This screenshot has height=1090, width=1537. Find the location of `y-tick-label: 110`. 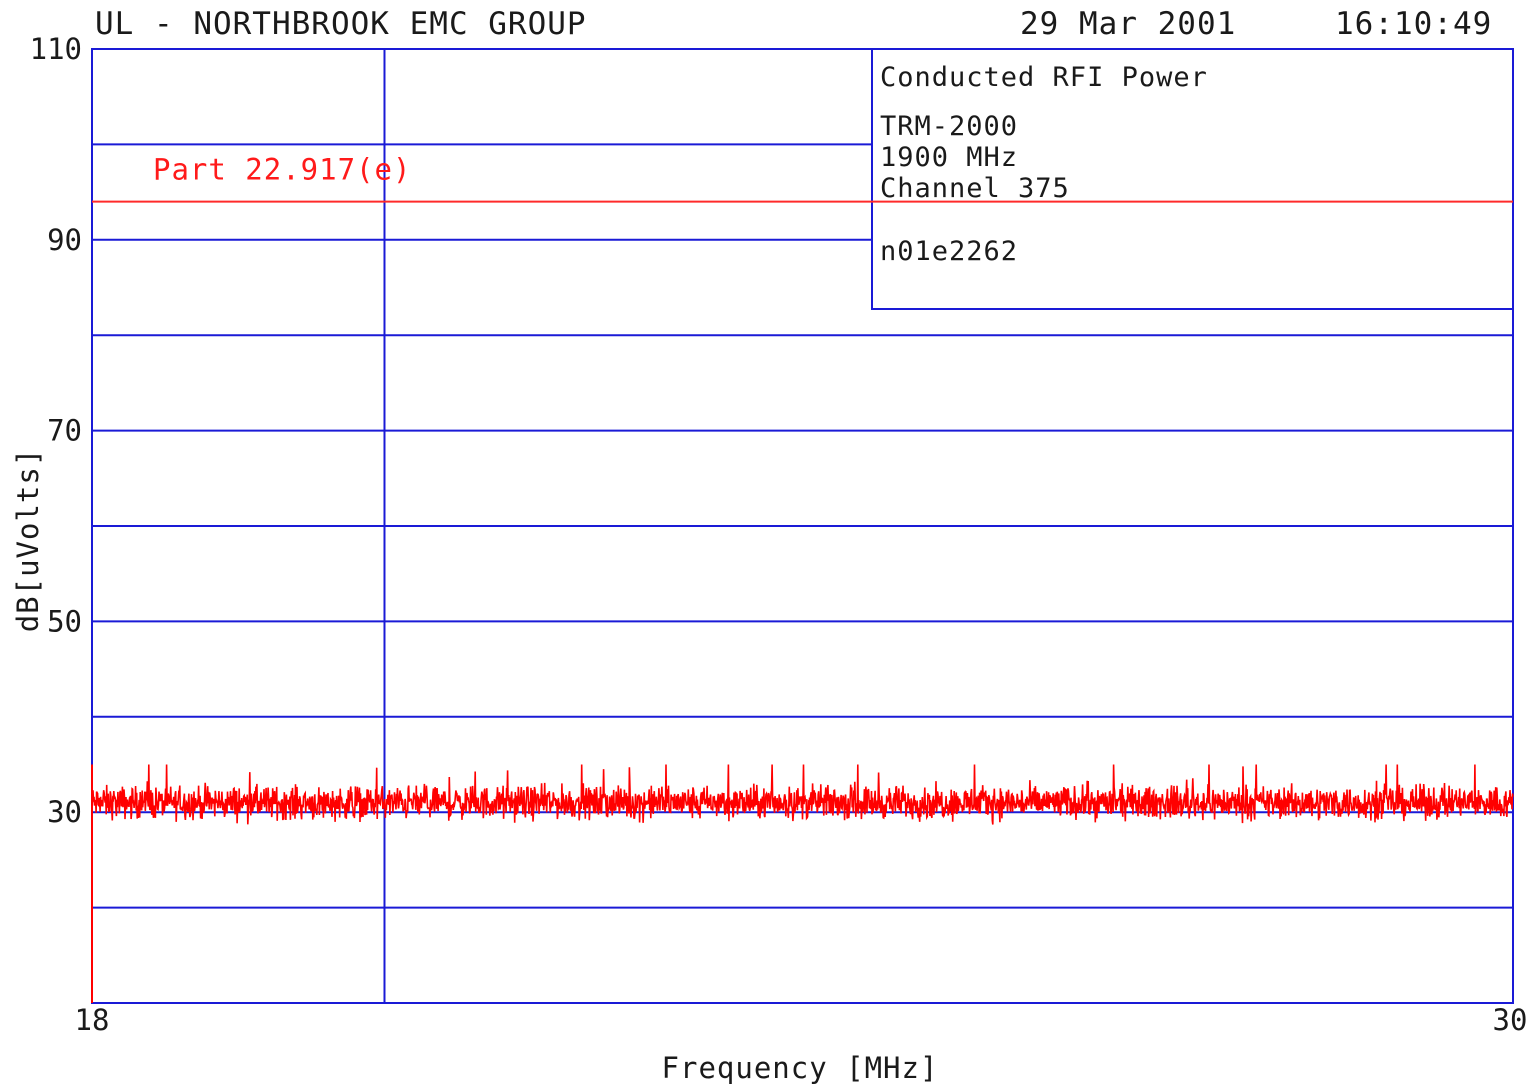

y-tick-label: 110 is located at coordinates (56, 49).